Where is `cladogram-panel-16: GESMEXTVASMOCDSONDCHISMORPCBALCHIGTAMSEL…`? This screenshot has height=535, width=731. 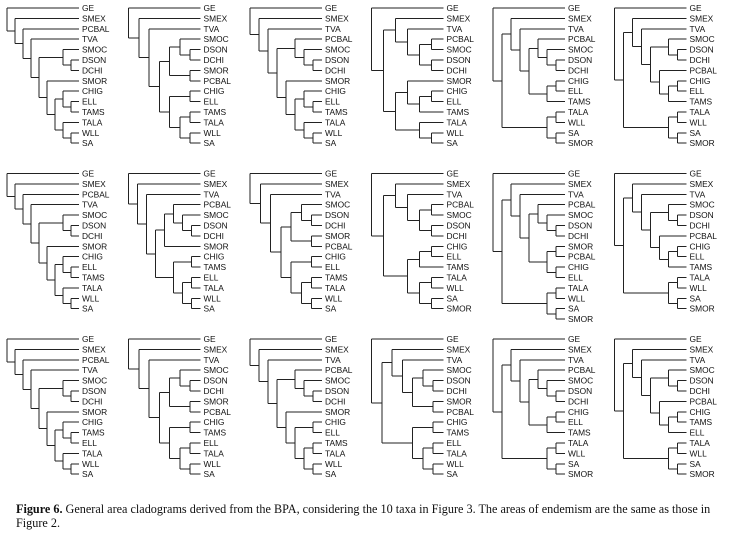
cladogram-panel-16: GESMEXTVASMOCDSONDCHISMORPCBALCHIGTAMSEL… is located at coordinates (422, 406).